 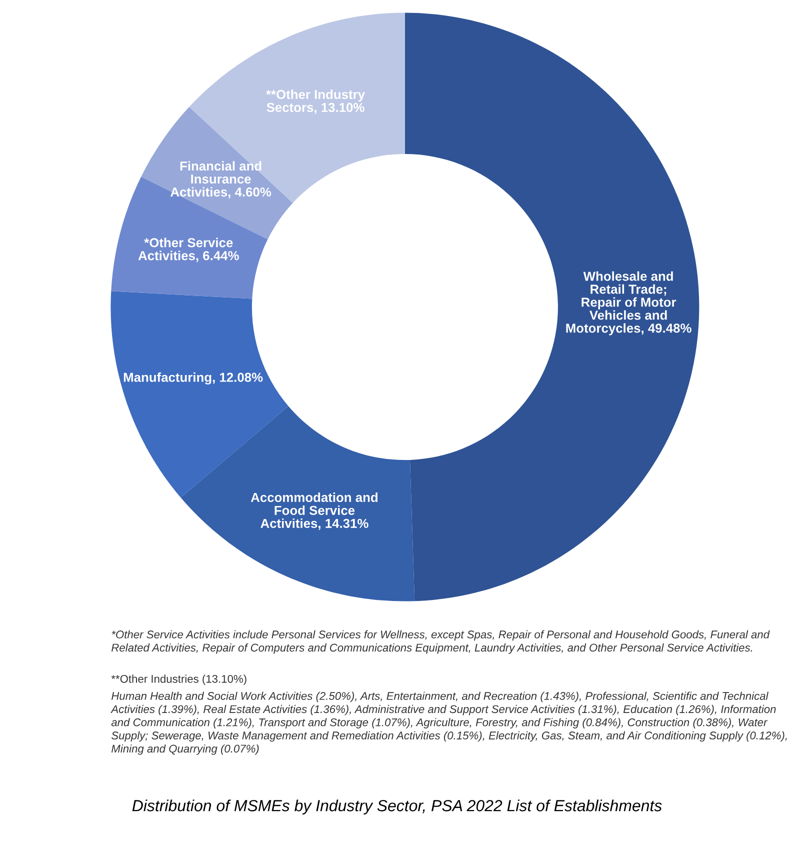 What do you see at coordinates (315, 102) in the screenshot?
I see `slice-label: **Other Industry Sectors, 13.10%` at bounding box center [315, 102].